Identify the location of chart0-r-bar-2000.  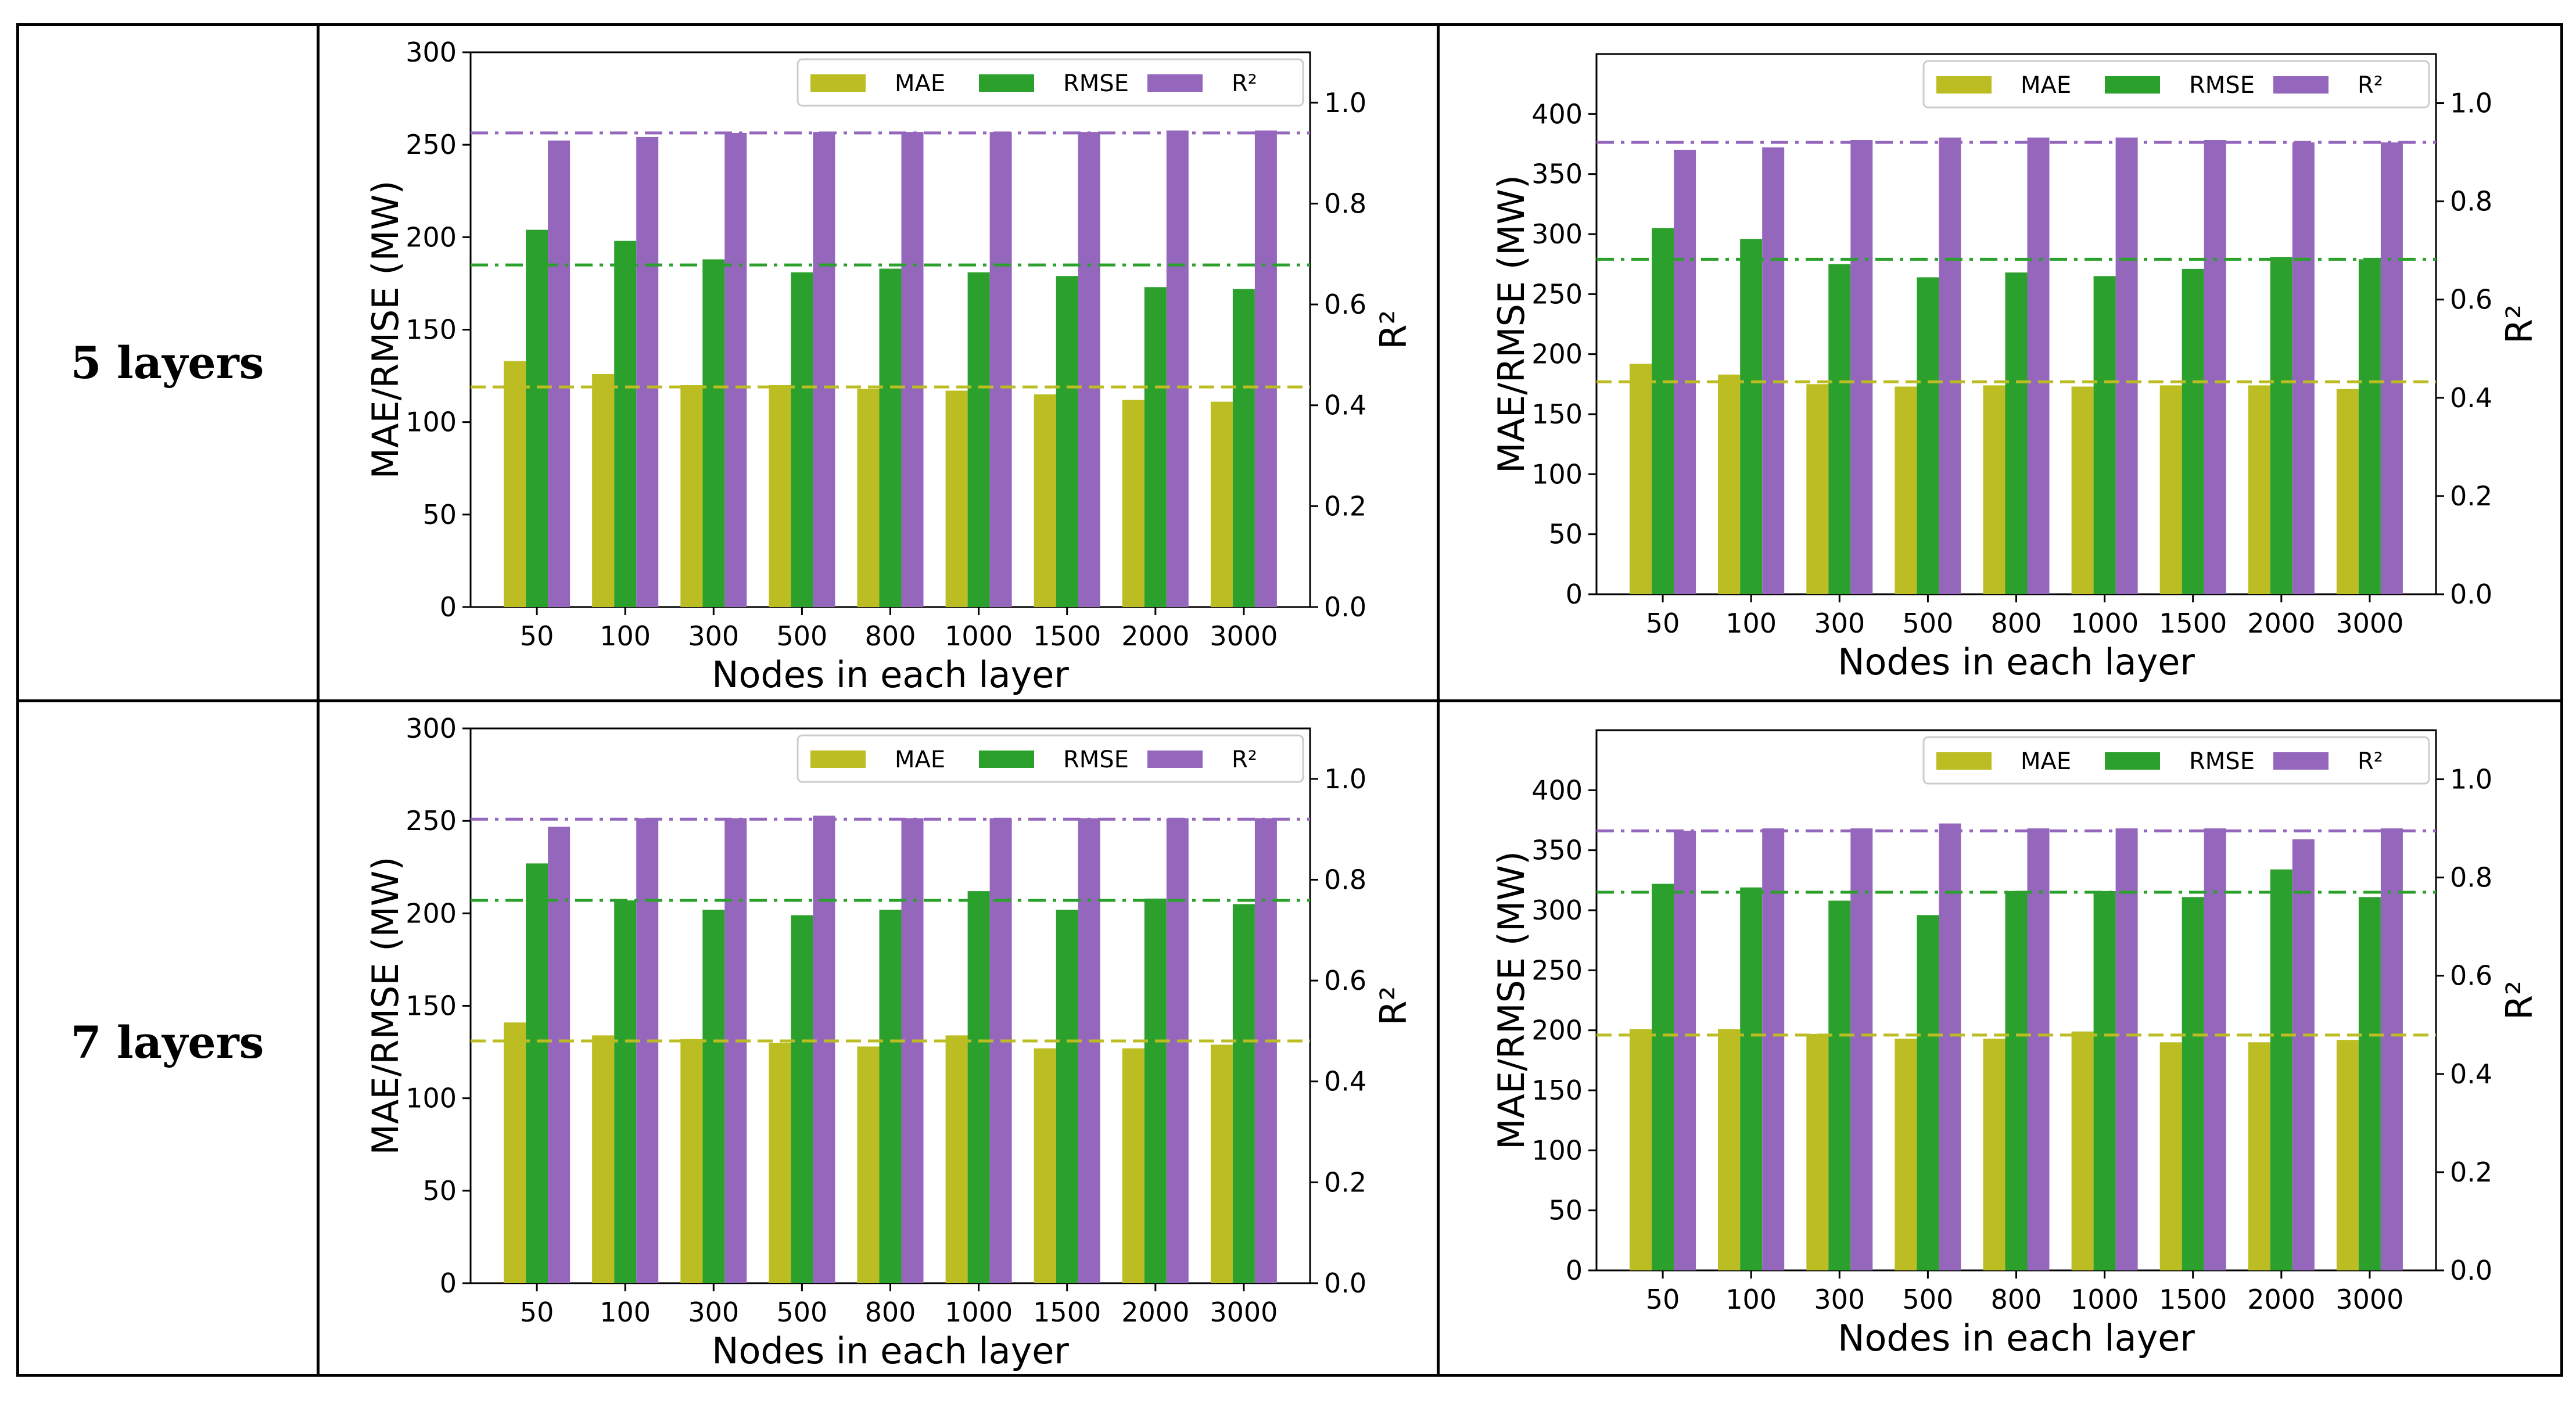
(1177, 369).